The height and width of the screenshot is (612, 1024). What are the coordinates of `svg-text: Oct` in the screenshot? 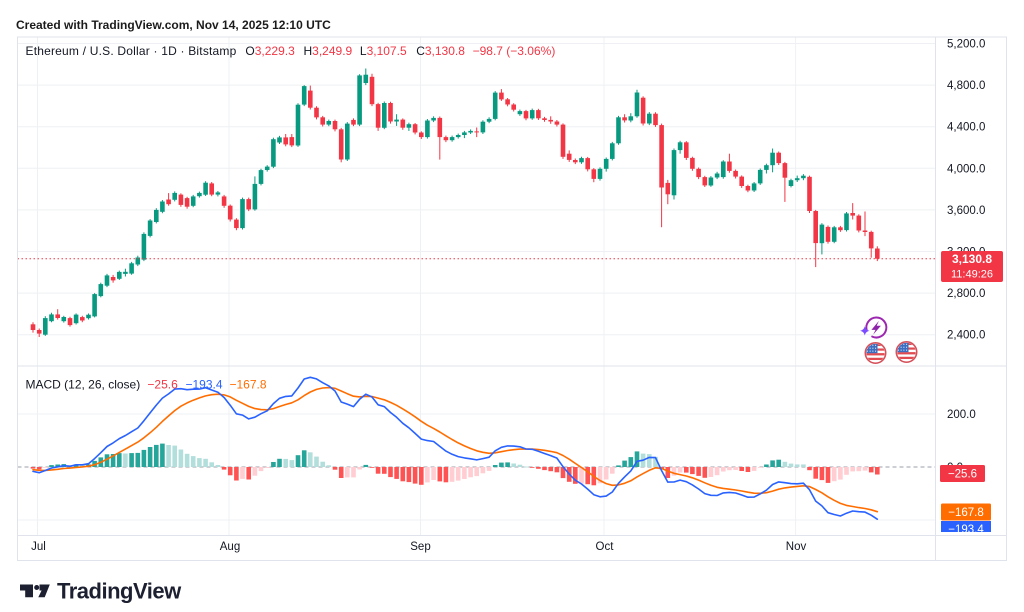 It's located at (605, 547).